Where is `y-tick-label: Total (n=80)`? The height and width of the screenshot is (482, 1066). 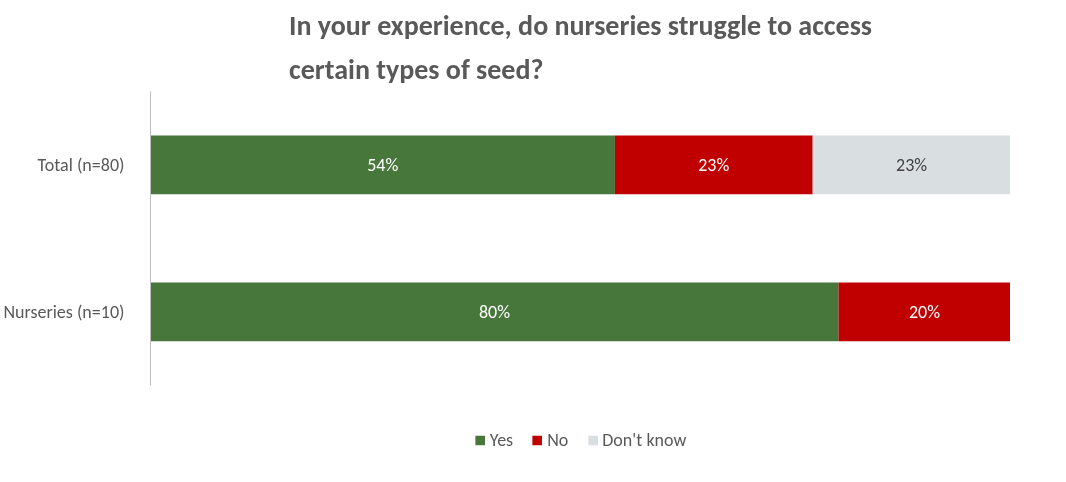
y-tick-label: Total (n=80) is located at coordinates (81, 164).